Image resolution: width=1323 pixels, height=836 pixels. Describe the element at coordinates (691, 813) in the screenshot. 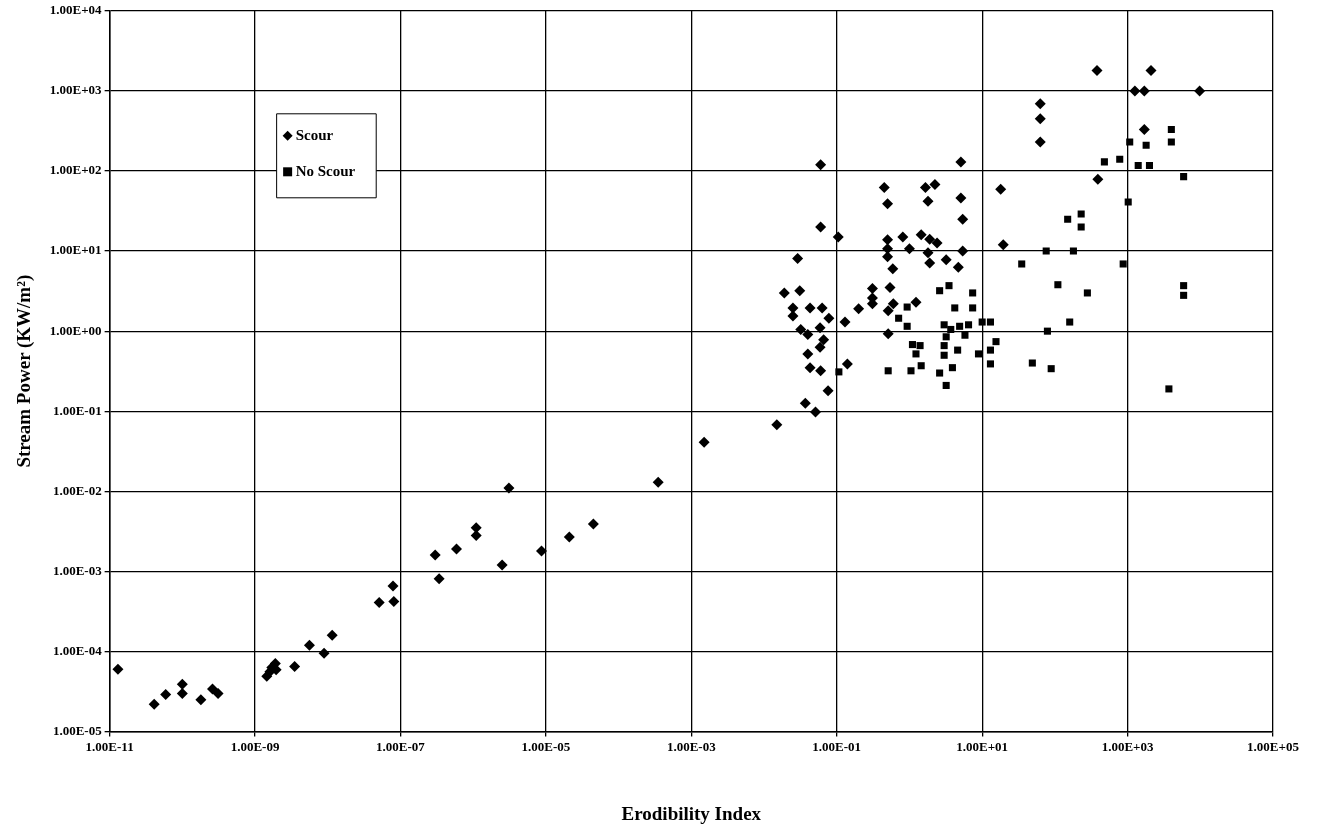

I see `x-axis-title: Erodibility Index` at that location.